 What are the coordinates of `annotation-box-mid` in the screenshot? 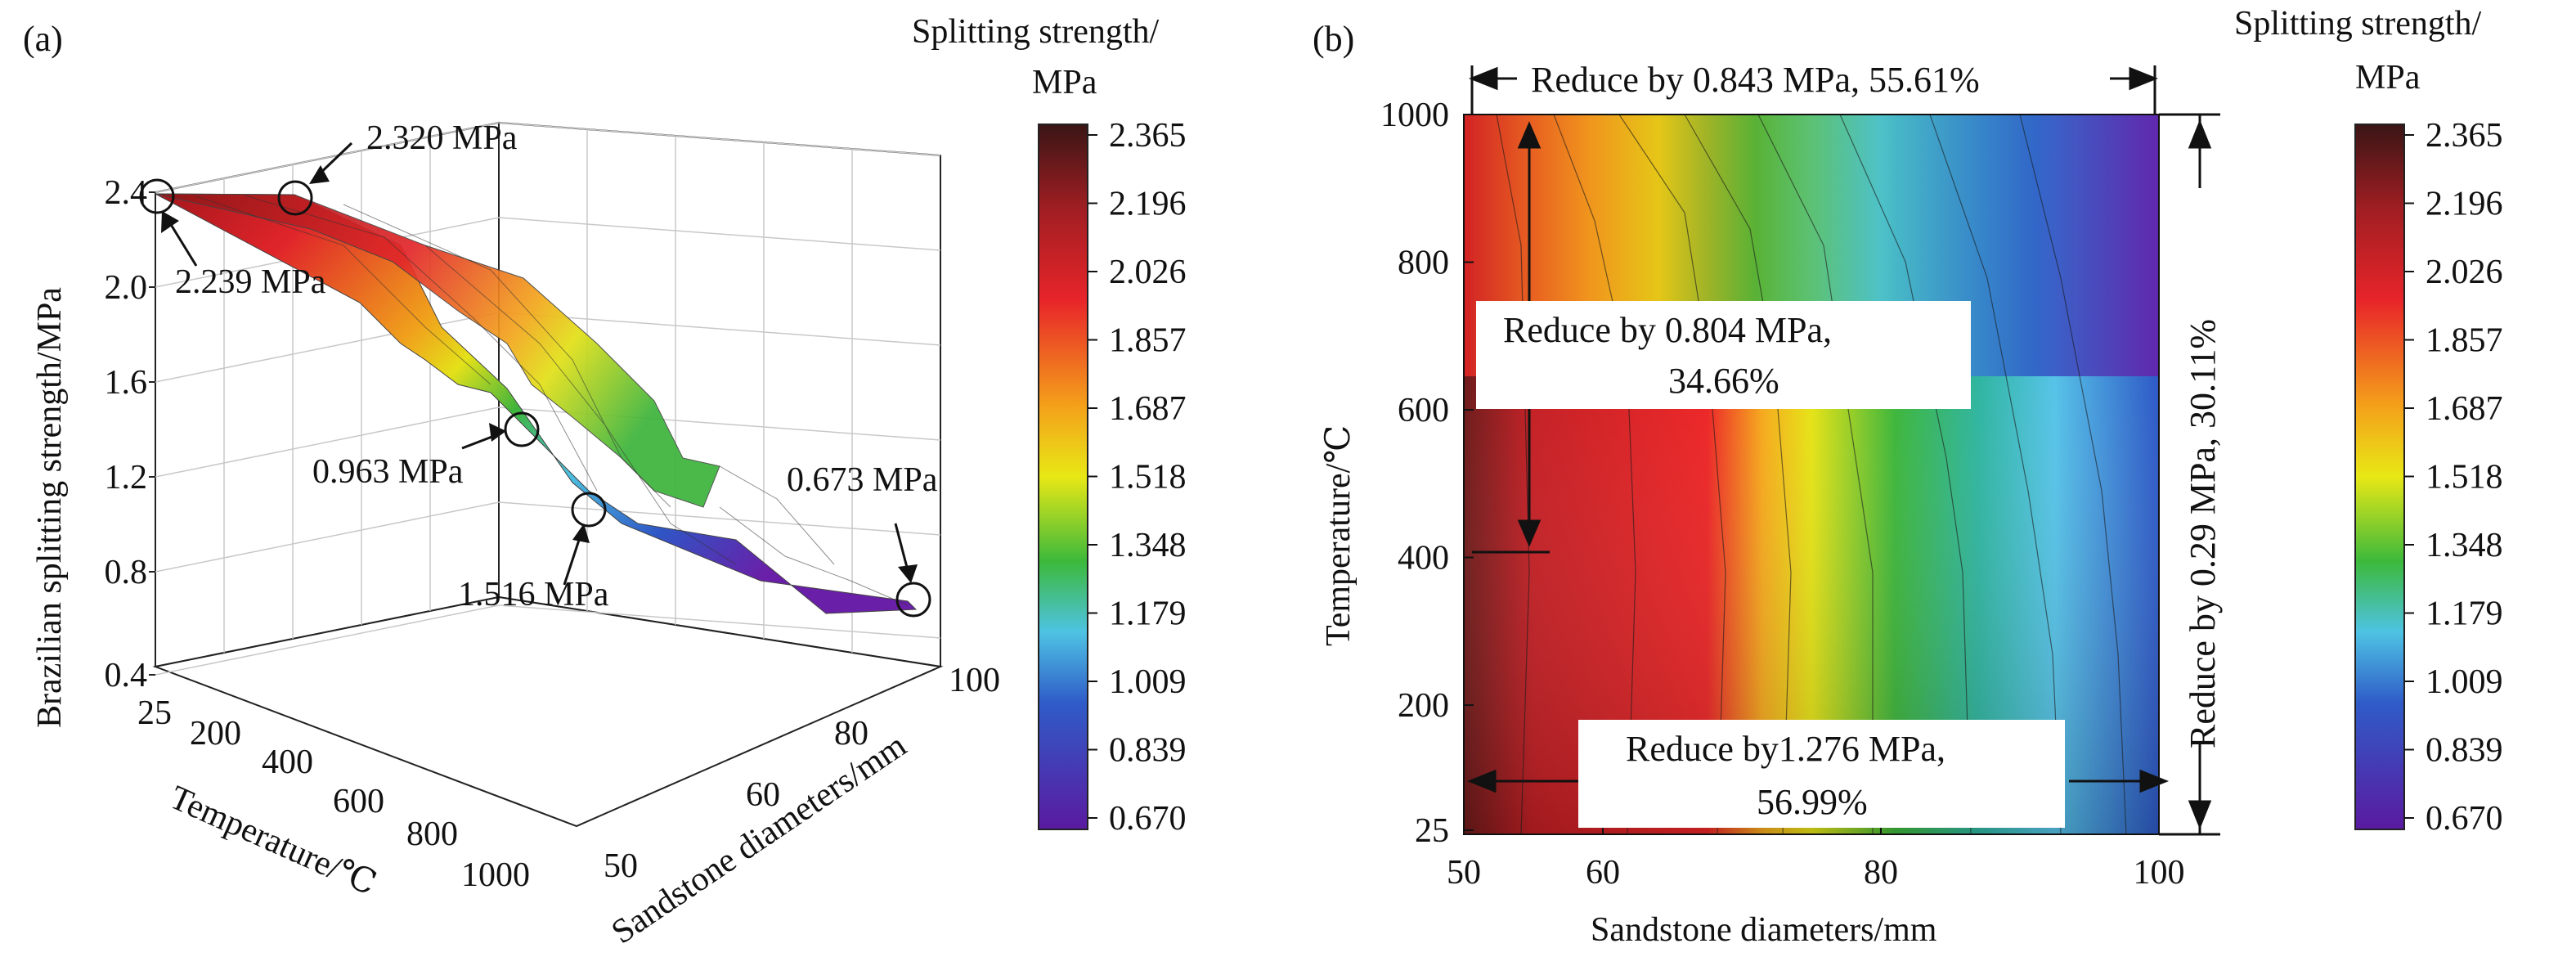 It's located at (1723, 355).